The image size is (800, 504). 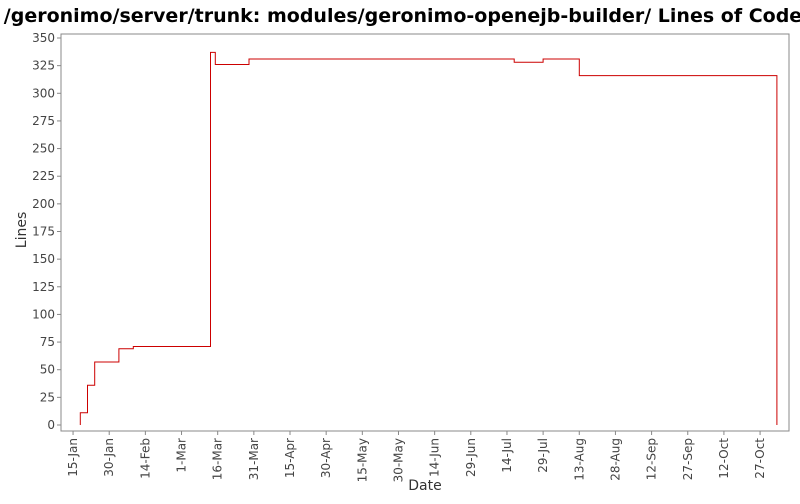 I want to click on x-tick-label: 30-May, so click(x=398, y=460).